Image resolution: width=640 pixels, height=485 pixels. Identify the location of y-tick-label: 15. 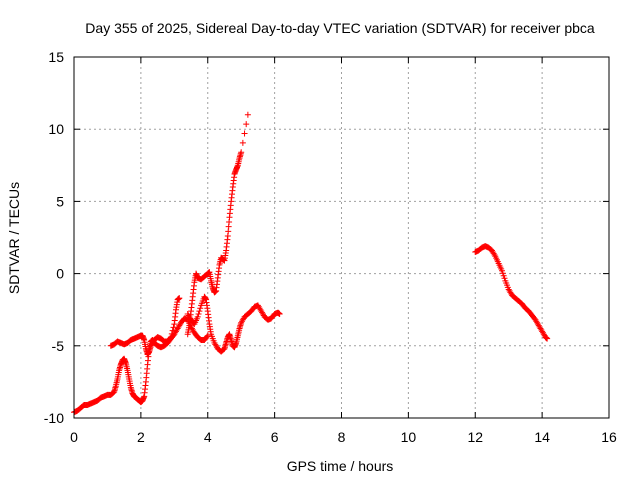
(56, 57).